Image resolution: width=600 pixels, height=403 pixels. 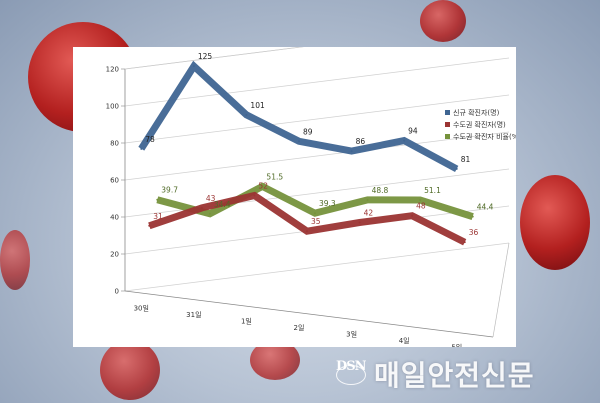 What do you see at coordinates (246, 320) in the screenshot?
I see `x-tick-label: 1일` at bounding box center [246, 320].